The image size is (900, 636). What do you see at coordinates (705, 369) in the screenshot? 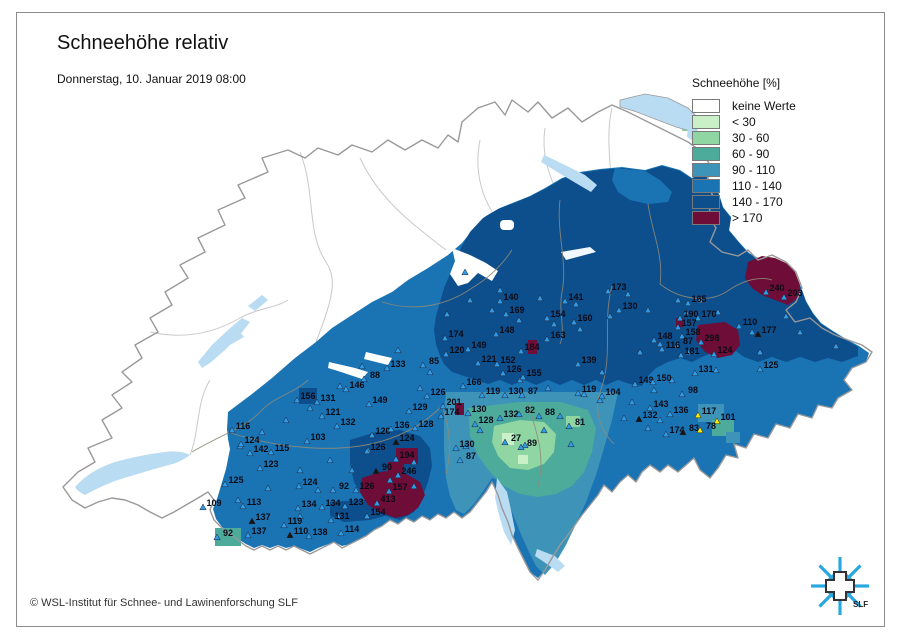
I see `station-value: 131` at bounding box center [705, 369].